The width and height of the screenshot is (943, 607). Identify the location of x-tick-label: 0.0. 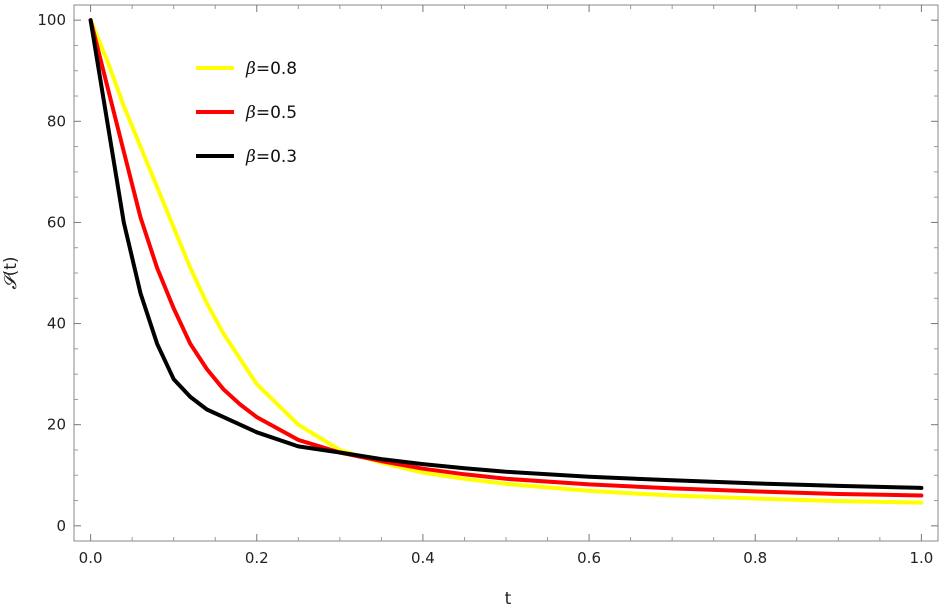
(91, 558).